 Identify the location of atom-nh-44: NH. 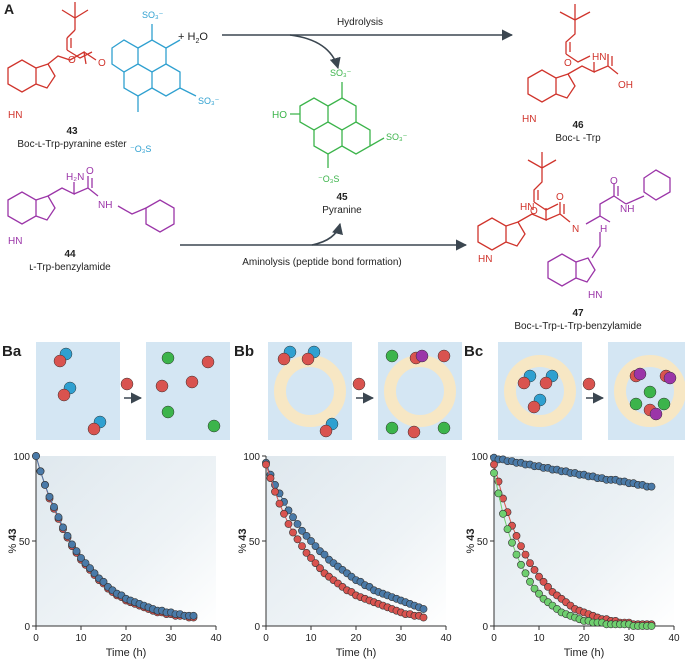
(105, 205).